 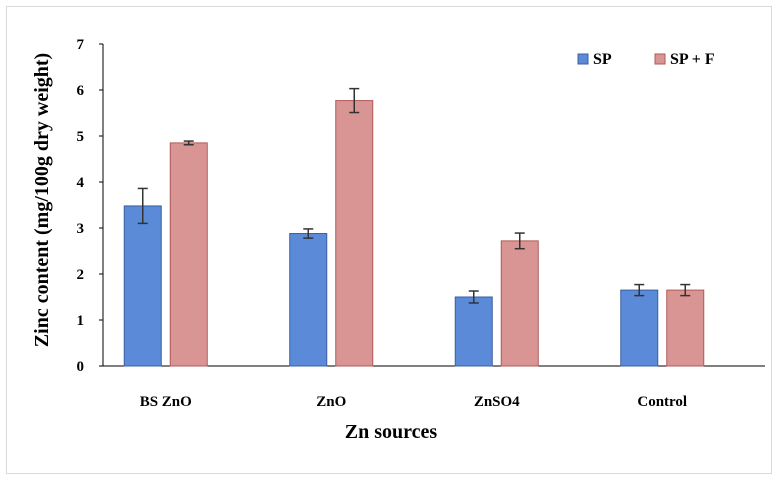 I want to click on y-tick-label: 6, so click(x=81, y=91).